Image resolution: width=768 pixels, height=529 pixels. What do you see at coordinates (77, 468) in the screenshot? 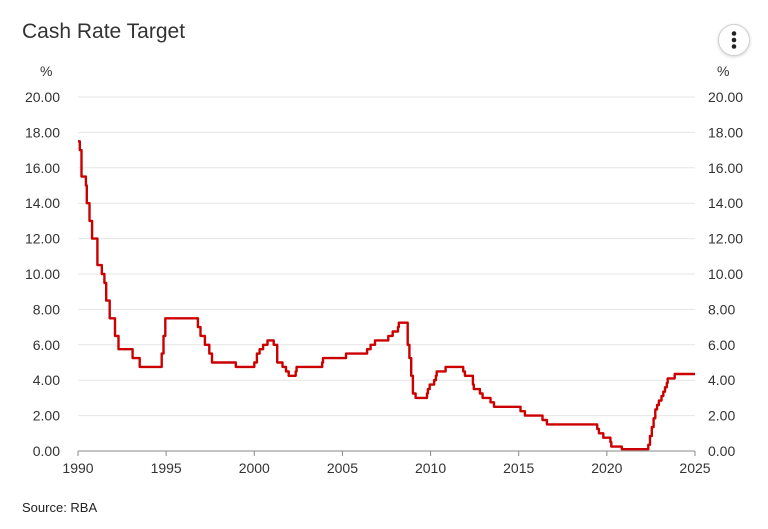
I see `x-tick-label: 1990` at bounding box center [77, 468].